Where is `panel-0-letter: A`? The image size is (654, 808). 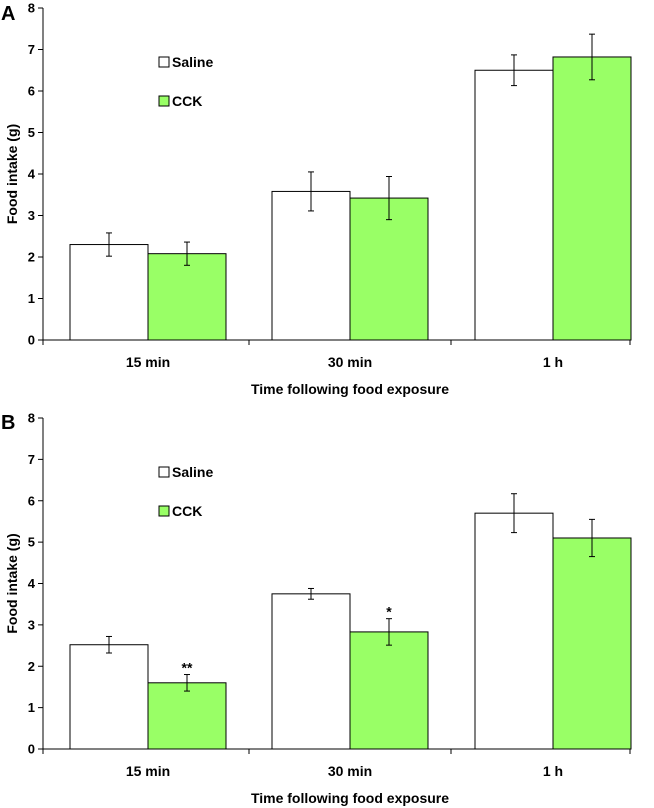
panel-0-letter: A is located at coordinates (8, 14).